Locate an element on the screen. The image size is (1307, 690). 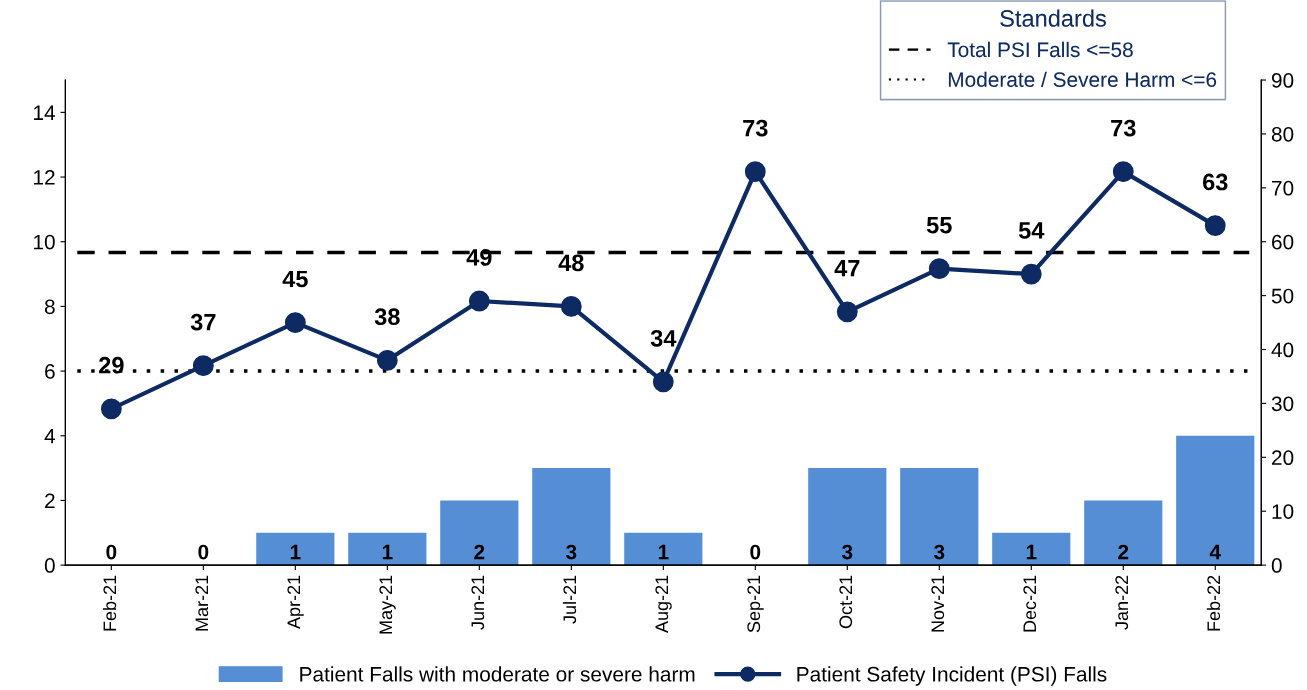
x-tick-label: Jul-21 is located at coordinates (569, 599).